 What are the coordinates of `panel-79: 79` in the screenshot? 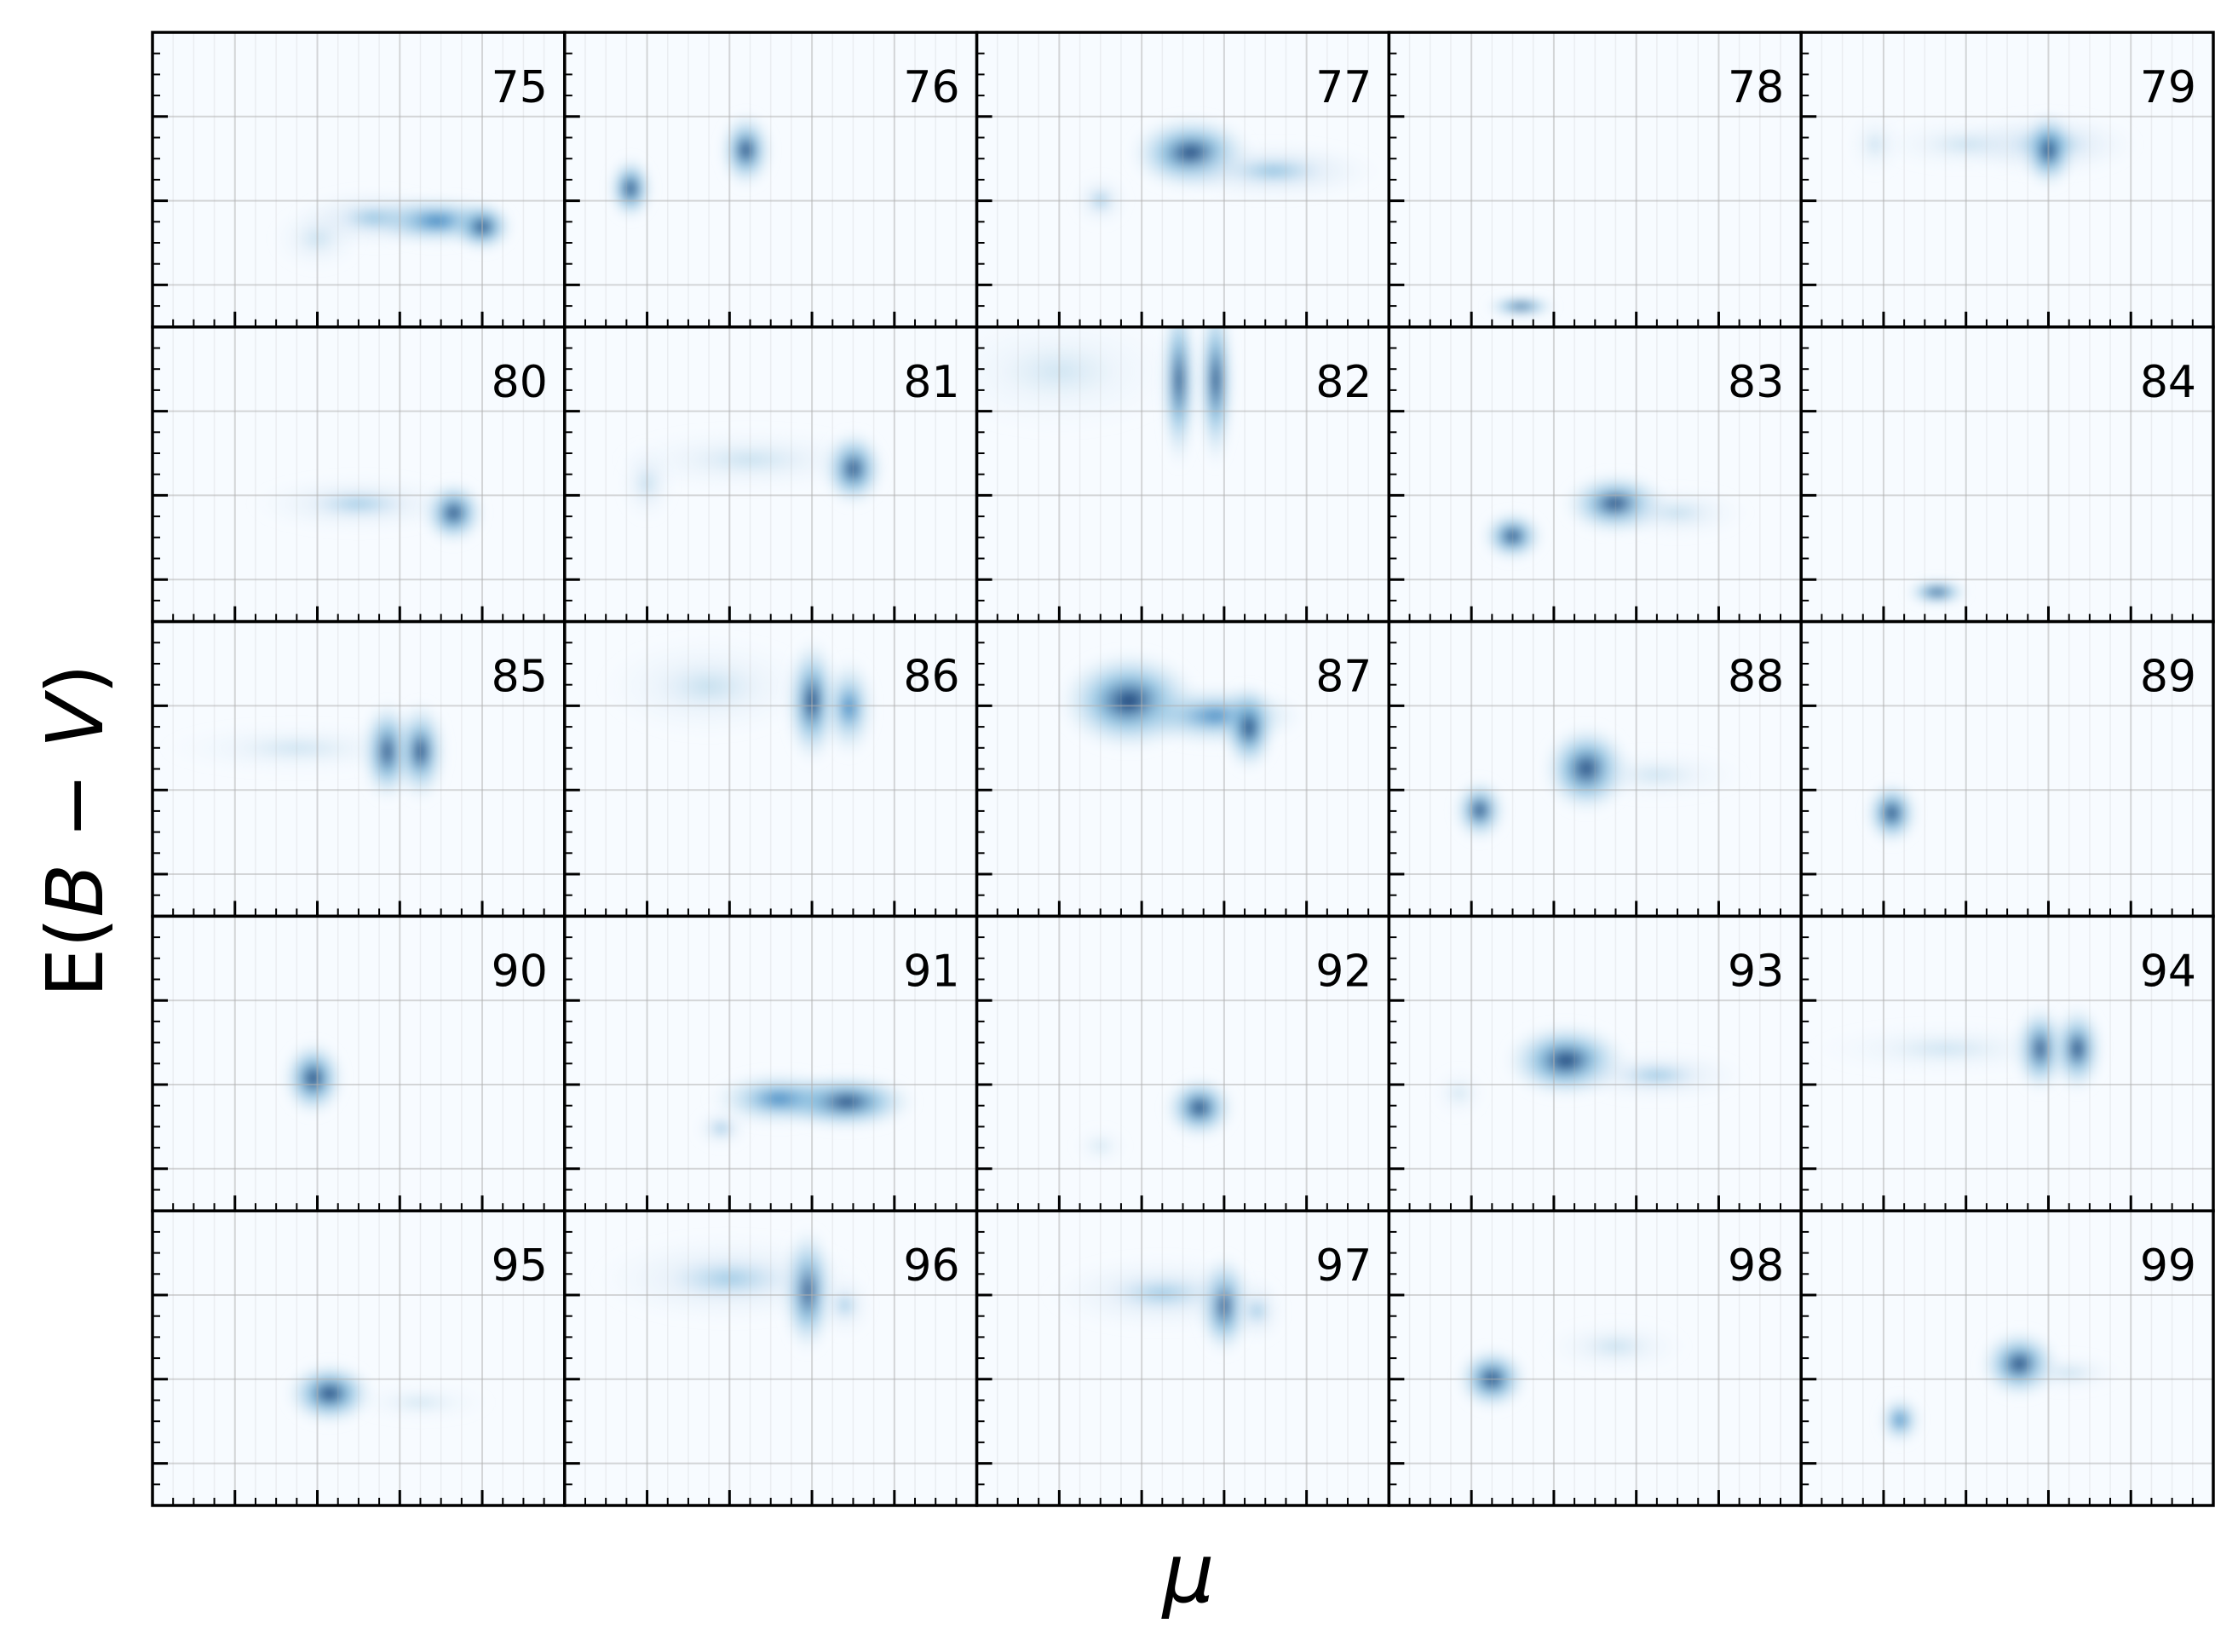 It's located at (2007, 180).